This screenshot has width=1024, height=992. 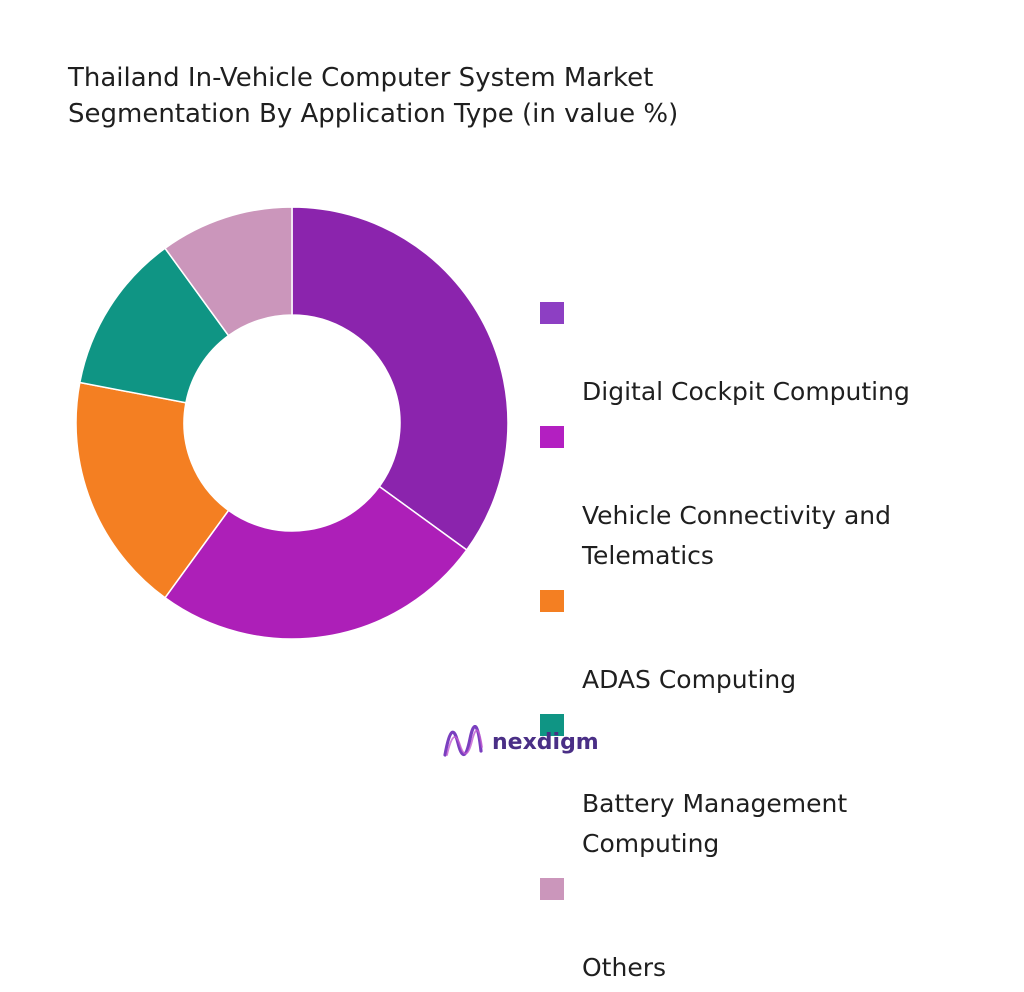 I want to click on brand-name: nexdigm, so click(x=545, y=742).